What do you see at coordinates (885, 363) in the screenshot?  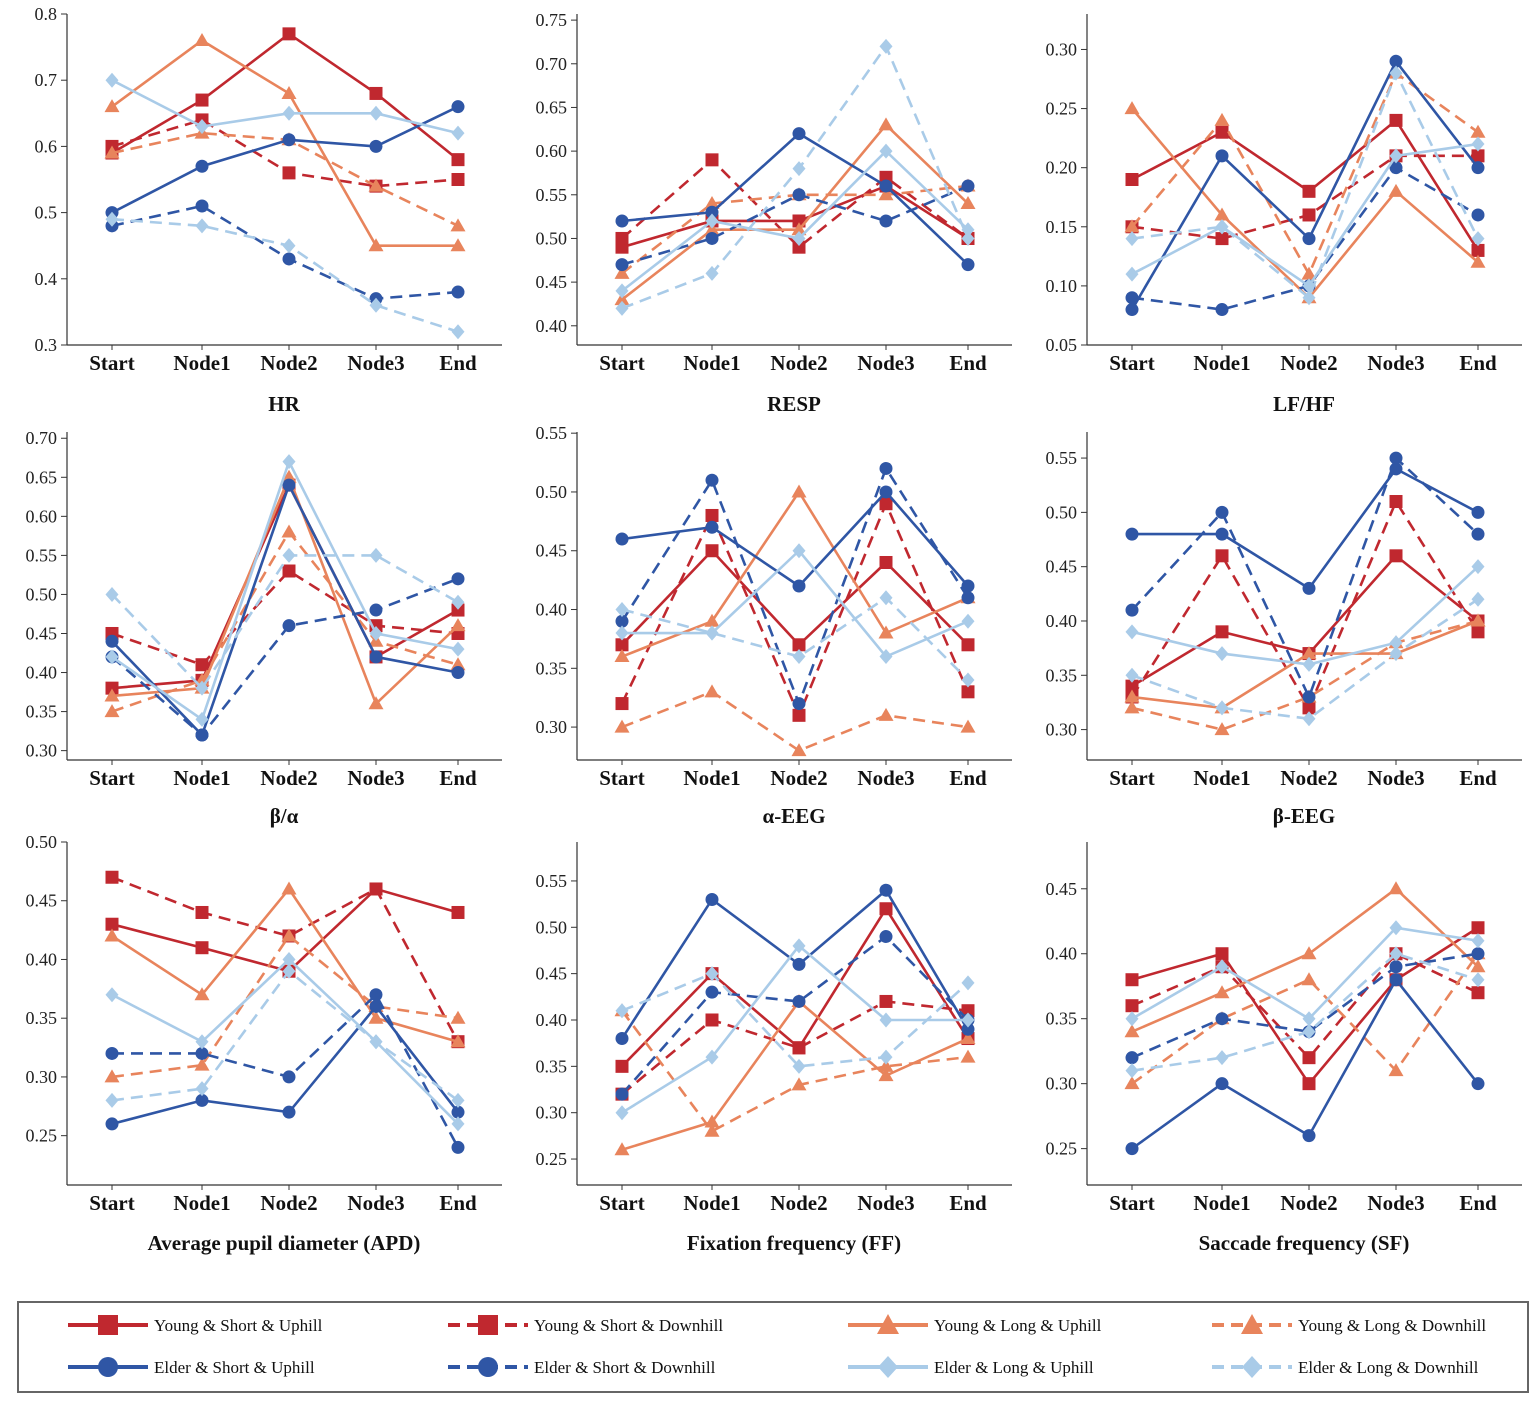 I see `x-tick-label: Node3` at bounding box center [885, 363].